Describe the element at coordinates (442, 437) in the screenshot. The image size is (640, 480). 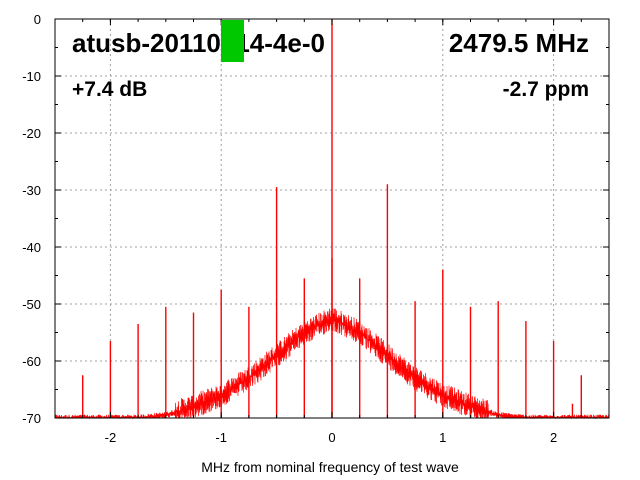
I see `x-tick-label: 1` at that location.